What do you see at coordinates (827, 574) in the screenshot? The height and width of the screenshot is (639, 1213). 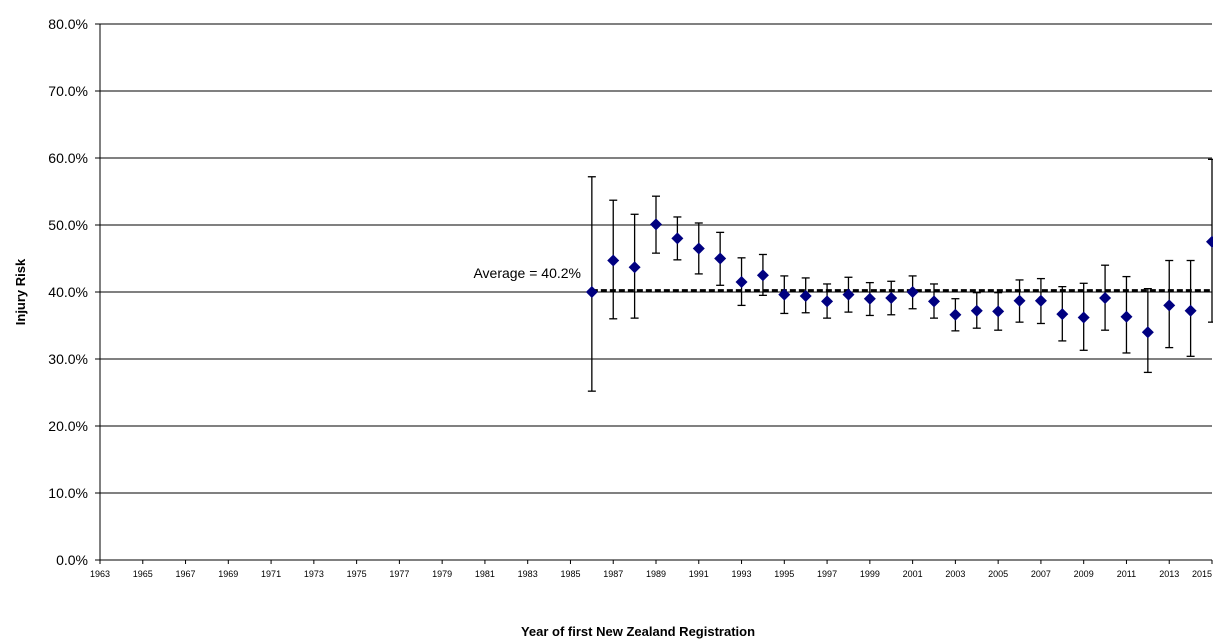 I see `x-tick-label: 1997` at bounding box center [827, 574].